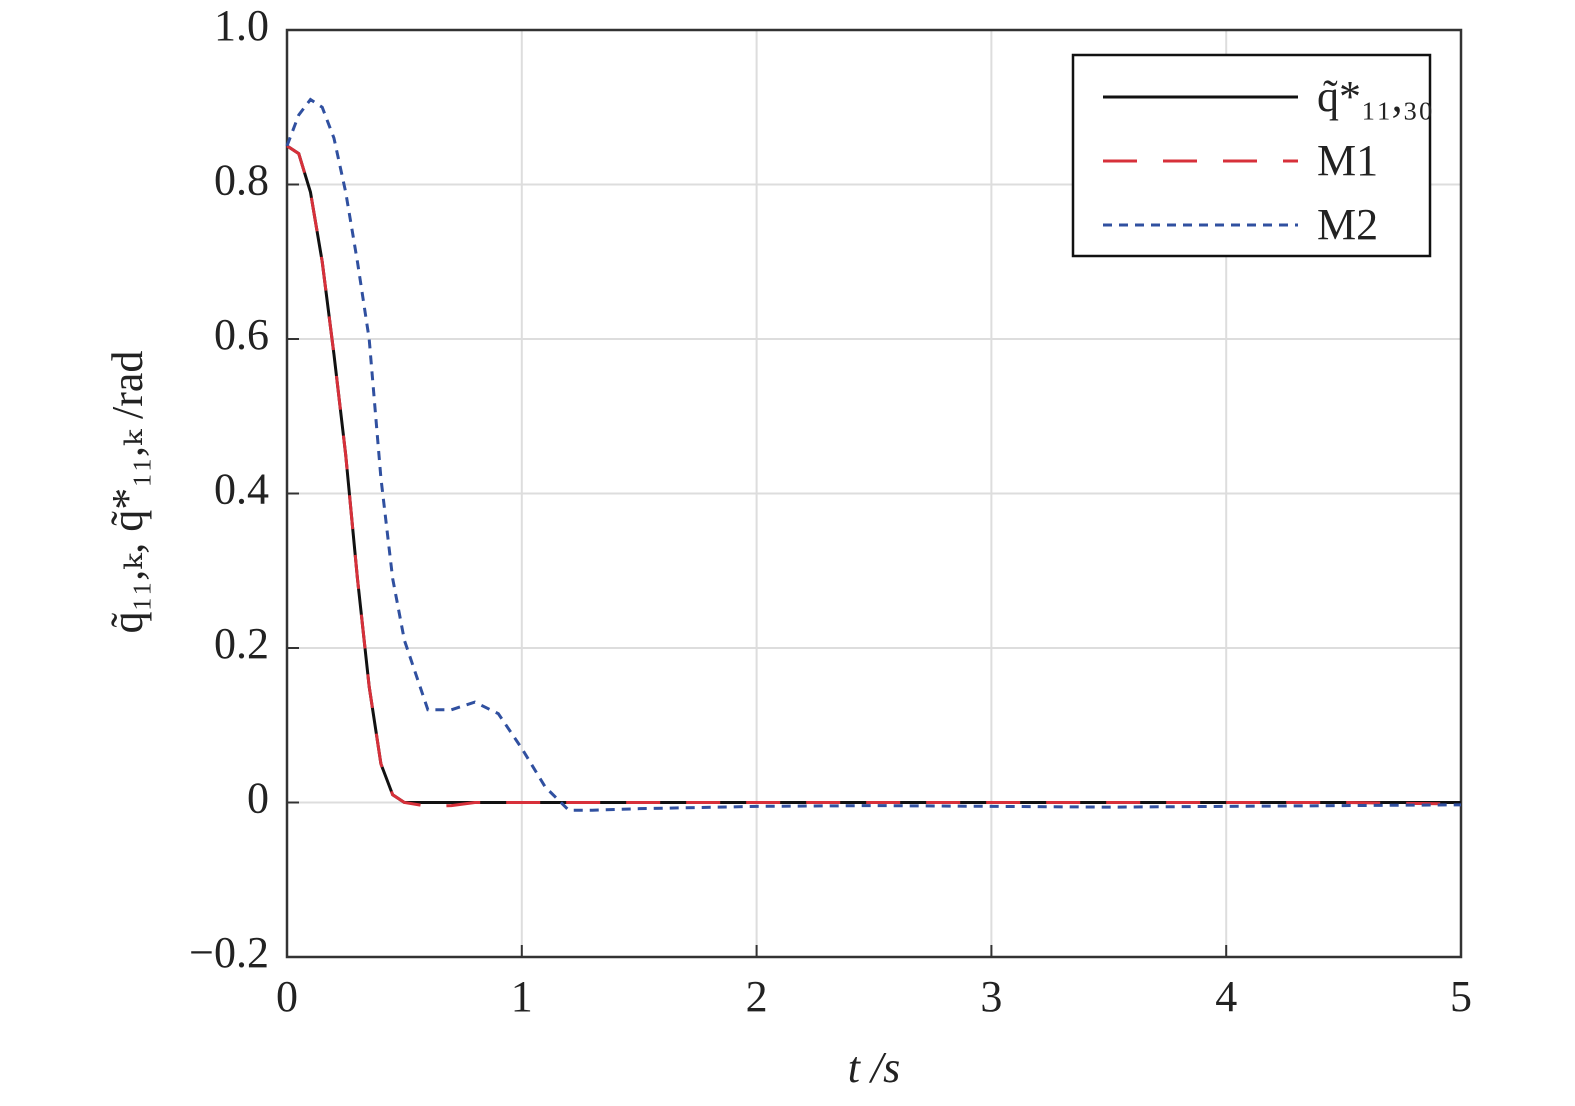 This screenshot has width=1575, height=1106. I want to click on legend-label: q̃*₁₁,₃₀, so click(1375, 96).